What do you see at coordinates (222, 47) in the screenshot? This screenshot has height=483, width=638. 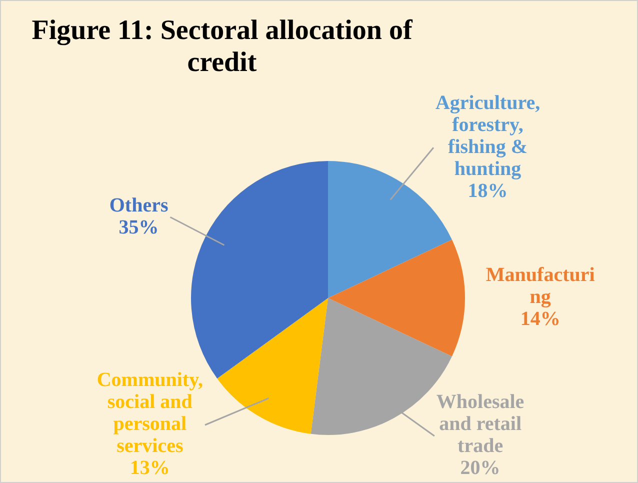 I see `chart-title: Figure 11: Sectoral allocation of credit` at bounding box center [222, 47].